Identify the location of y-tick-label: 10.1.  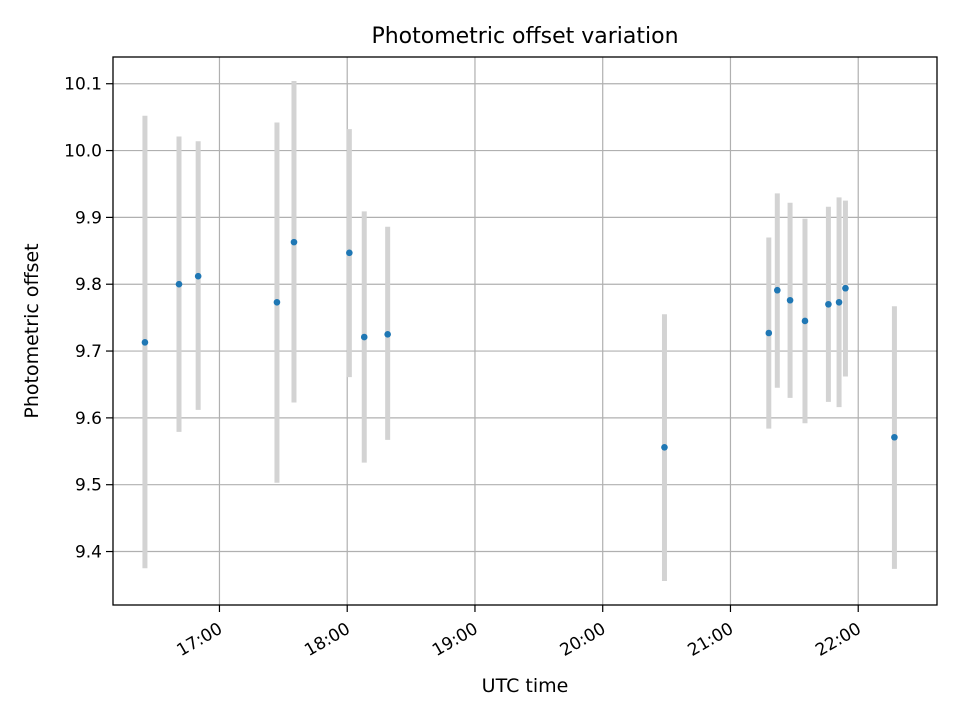
(83, 85).